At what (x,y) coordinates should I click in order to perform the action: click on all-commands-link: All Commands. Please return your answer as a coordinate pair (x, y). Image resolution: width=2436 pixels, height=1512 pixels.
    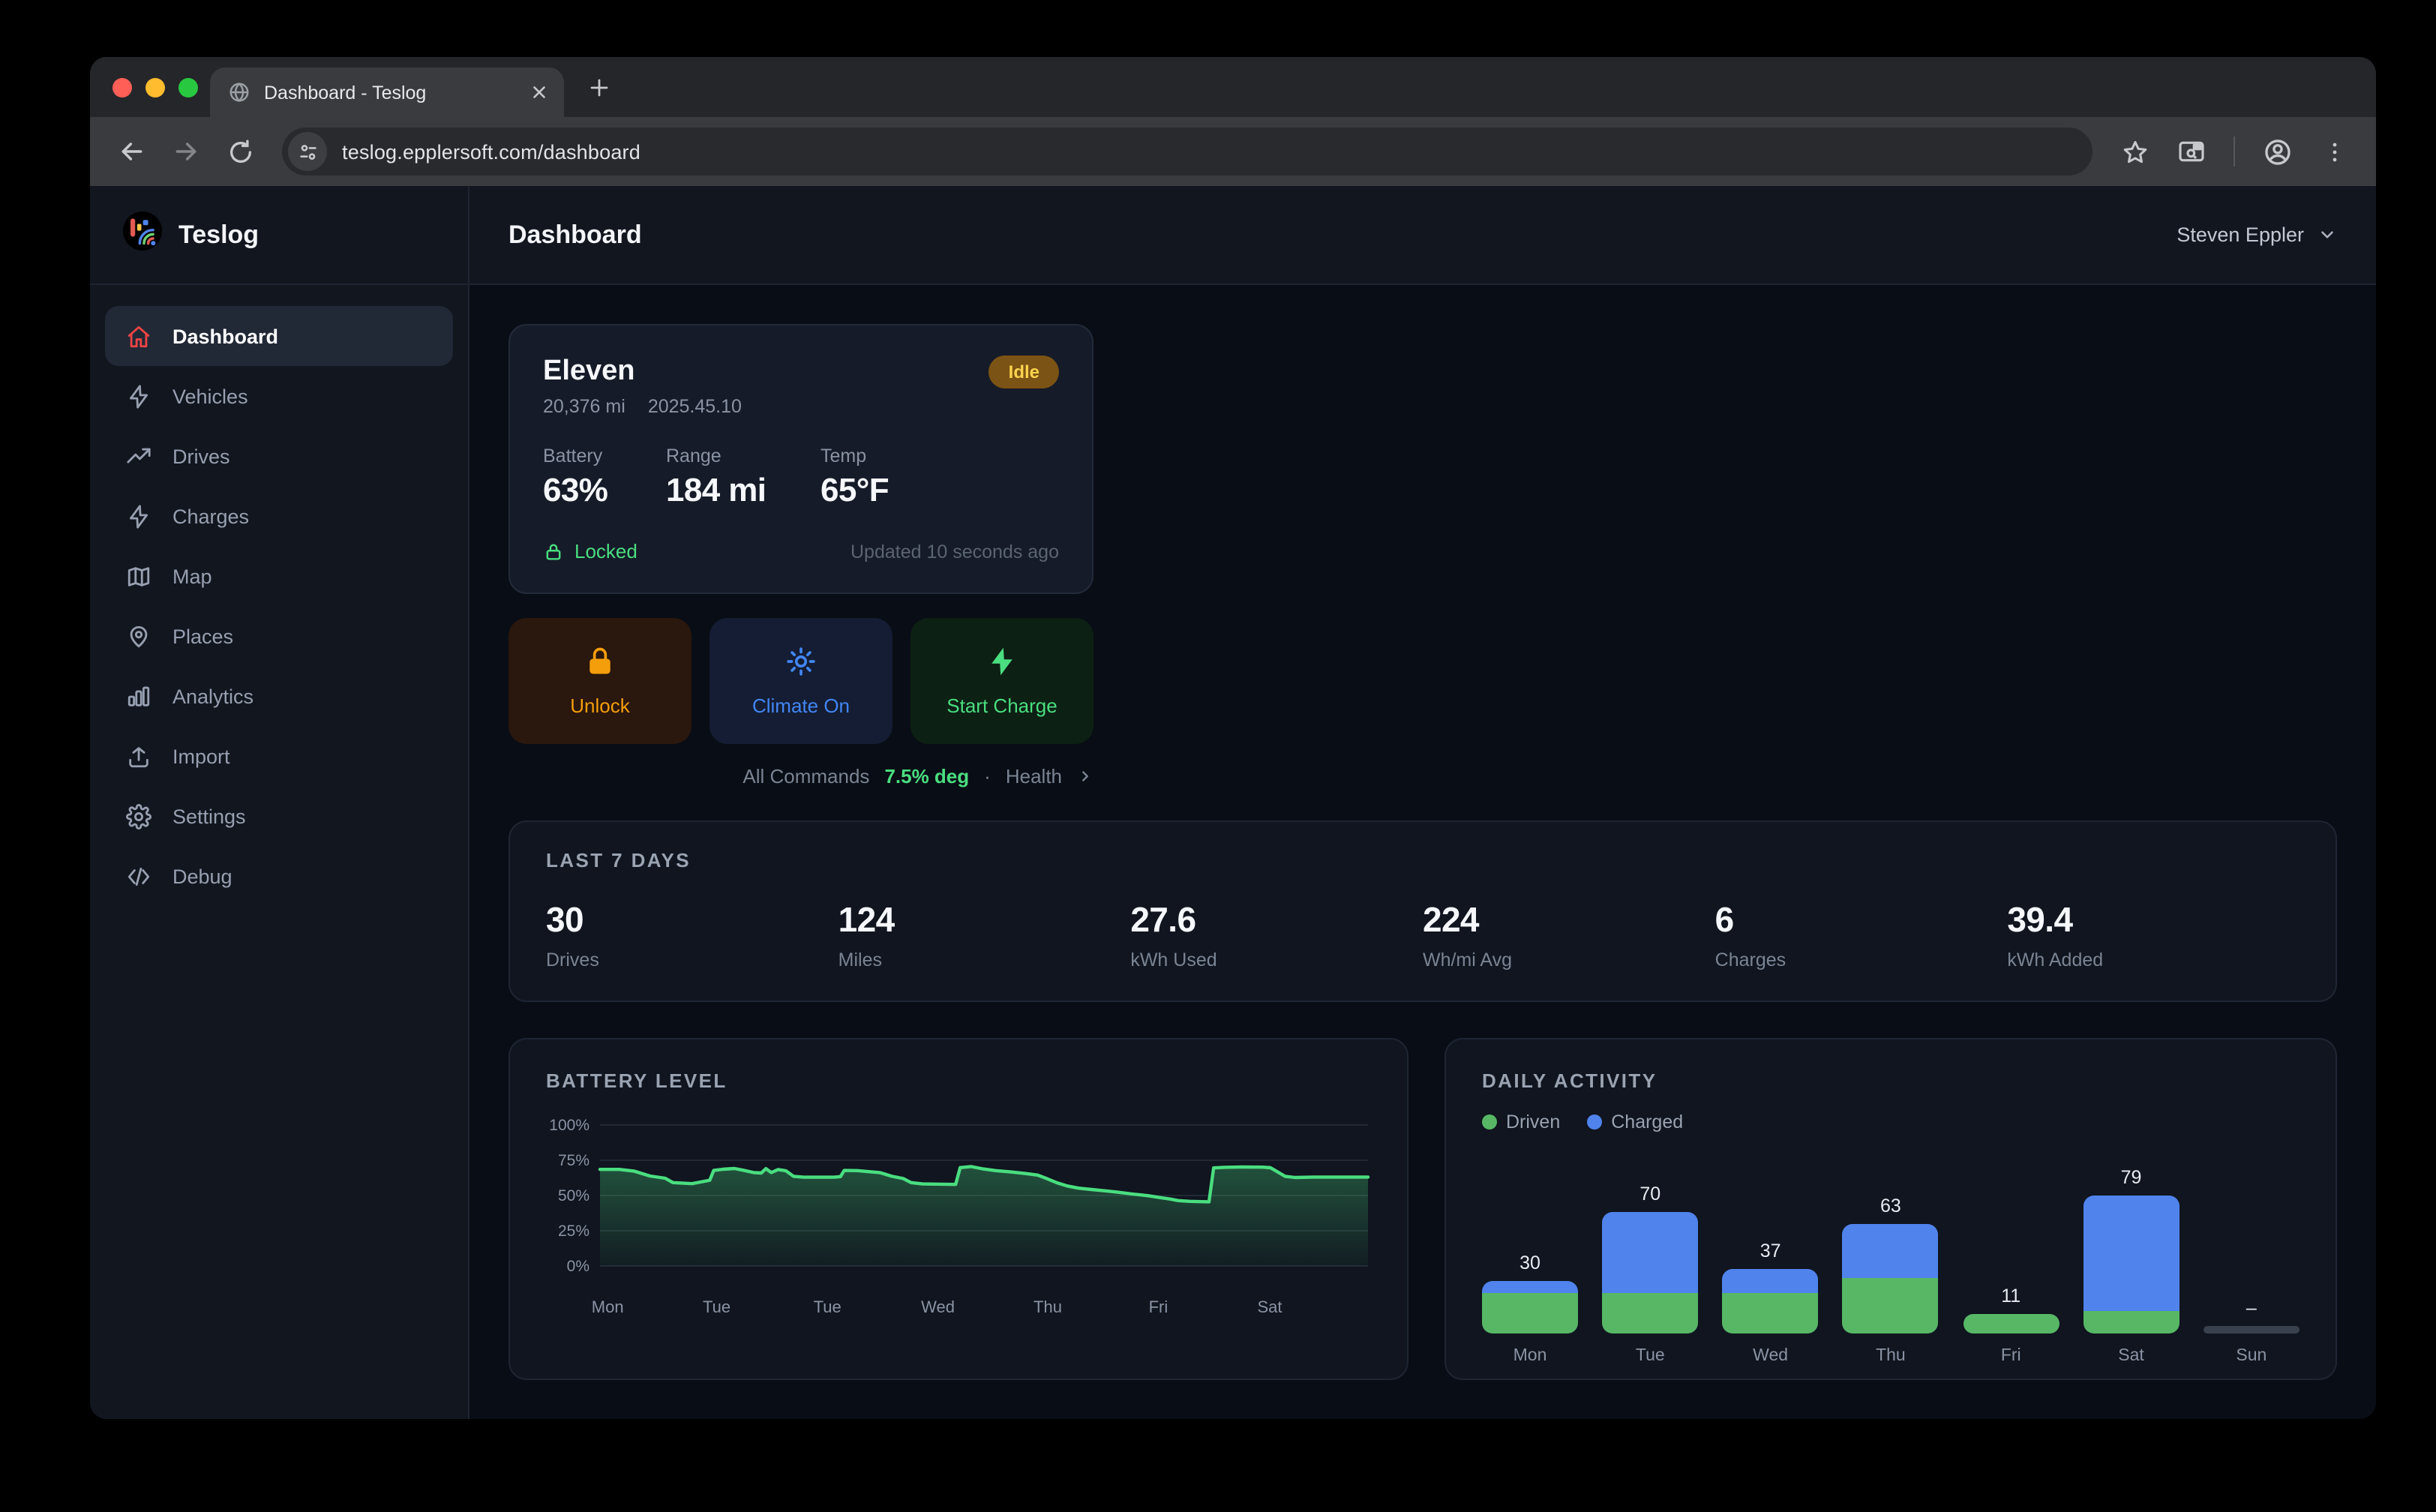
    Looking at the image, I should click on (806, 776).